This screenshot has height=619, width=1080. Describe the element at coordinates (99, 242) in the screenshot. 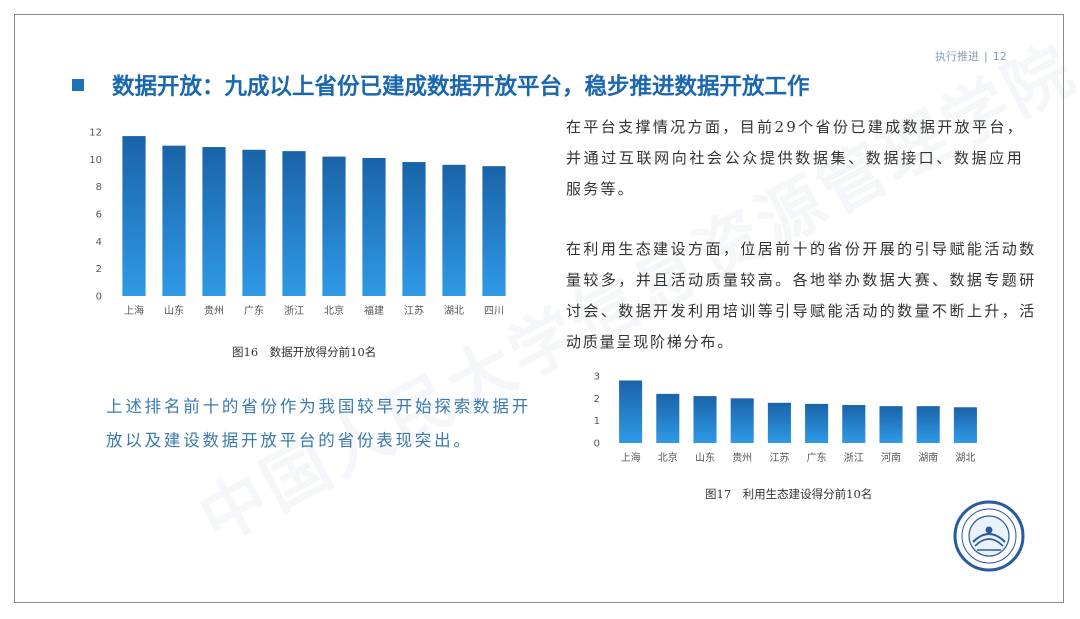

I see `y-tick-label: 4` at that location.